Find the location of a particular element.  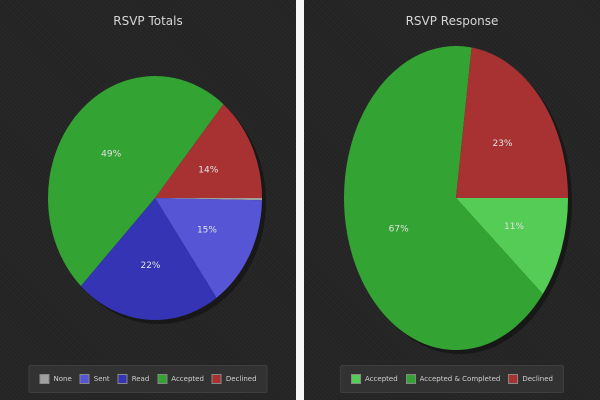

chart-title: RSVP Response is located at coordinates (452, 21).